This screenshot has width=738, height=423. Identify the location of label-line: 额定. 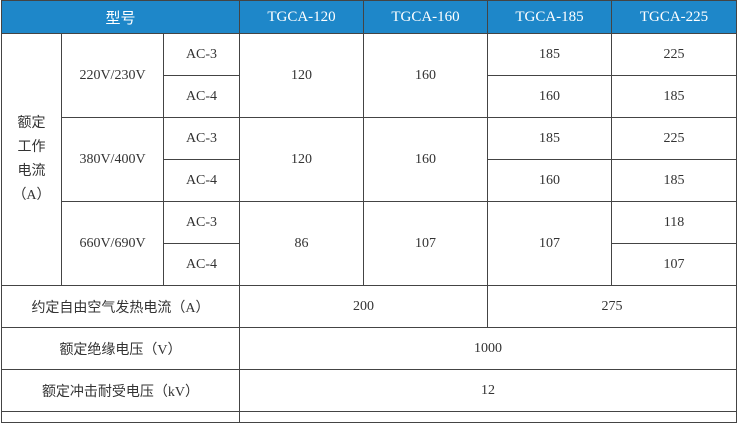
(31, 123).